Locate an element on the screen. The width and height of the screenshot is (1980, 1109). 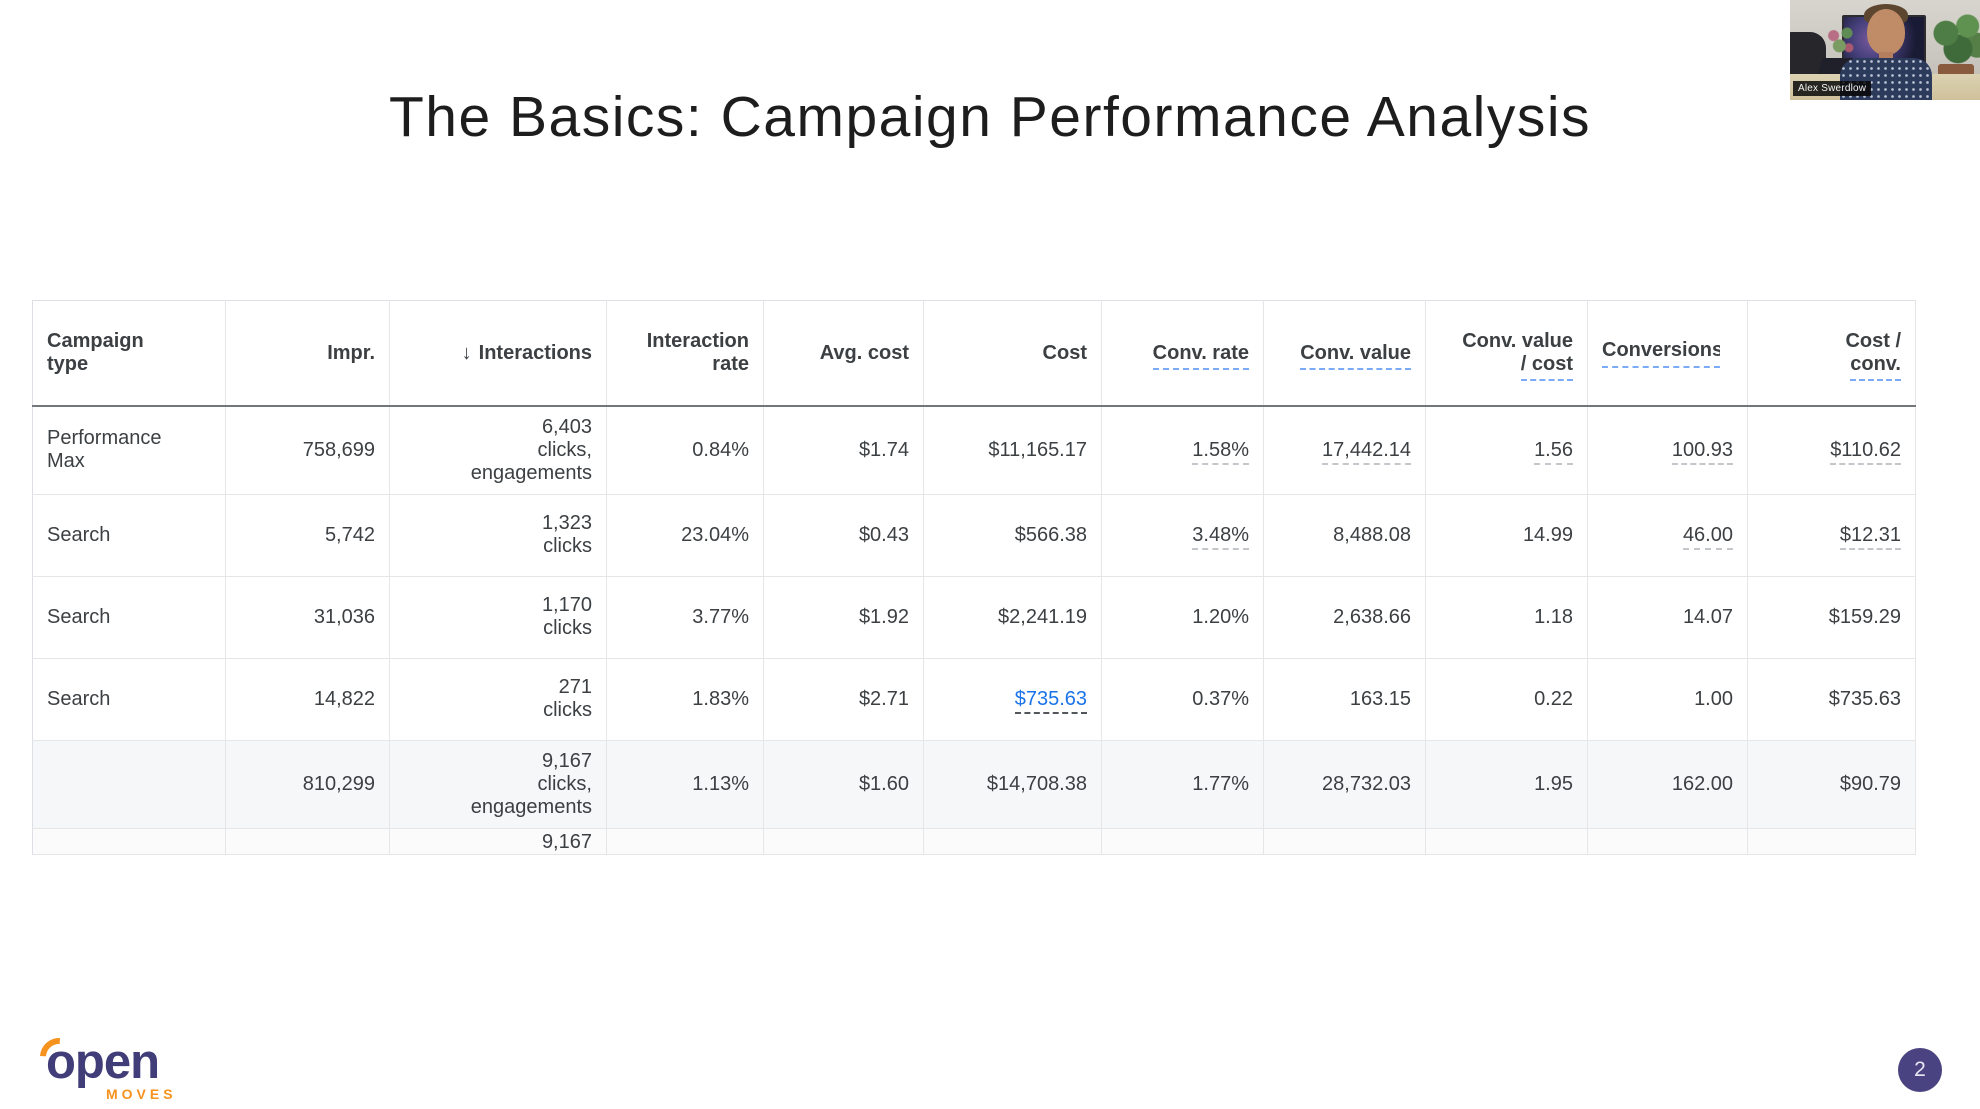
table-cell: 0.37% is located at coordinates (1182, 699).